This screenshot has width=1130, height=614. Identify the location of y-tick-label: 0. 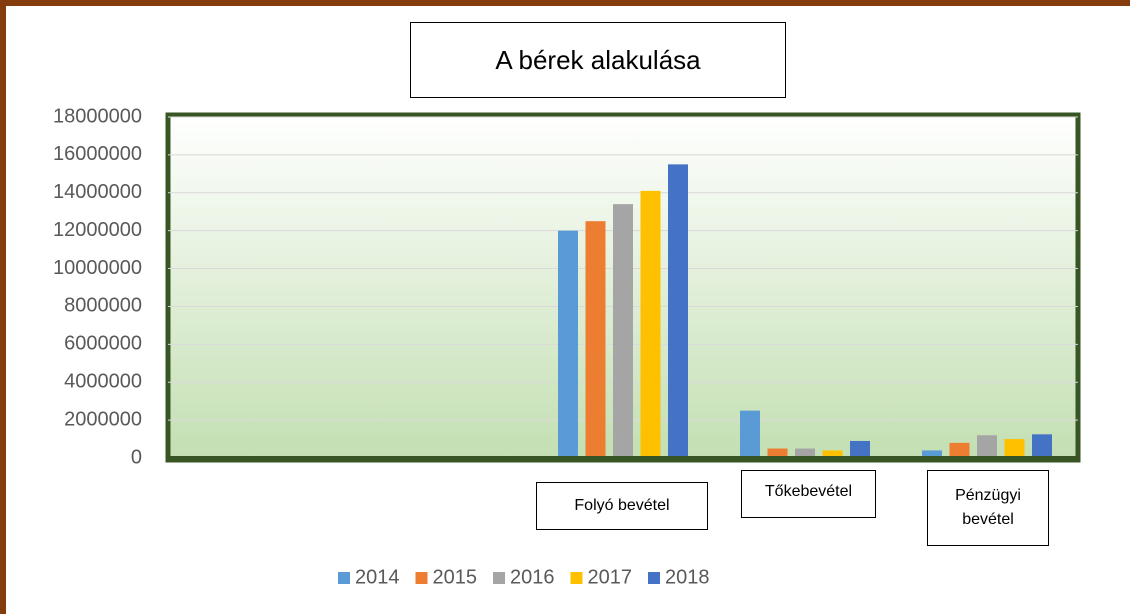
(136, 457).